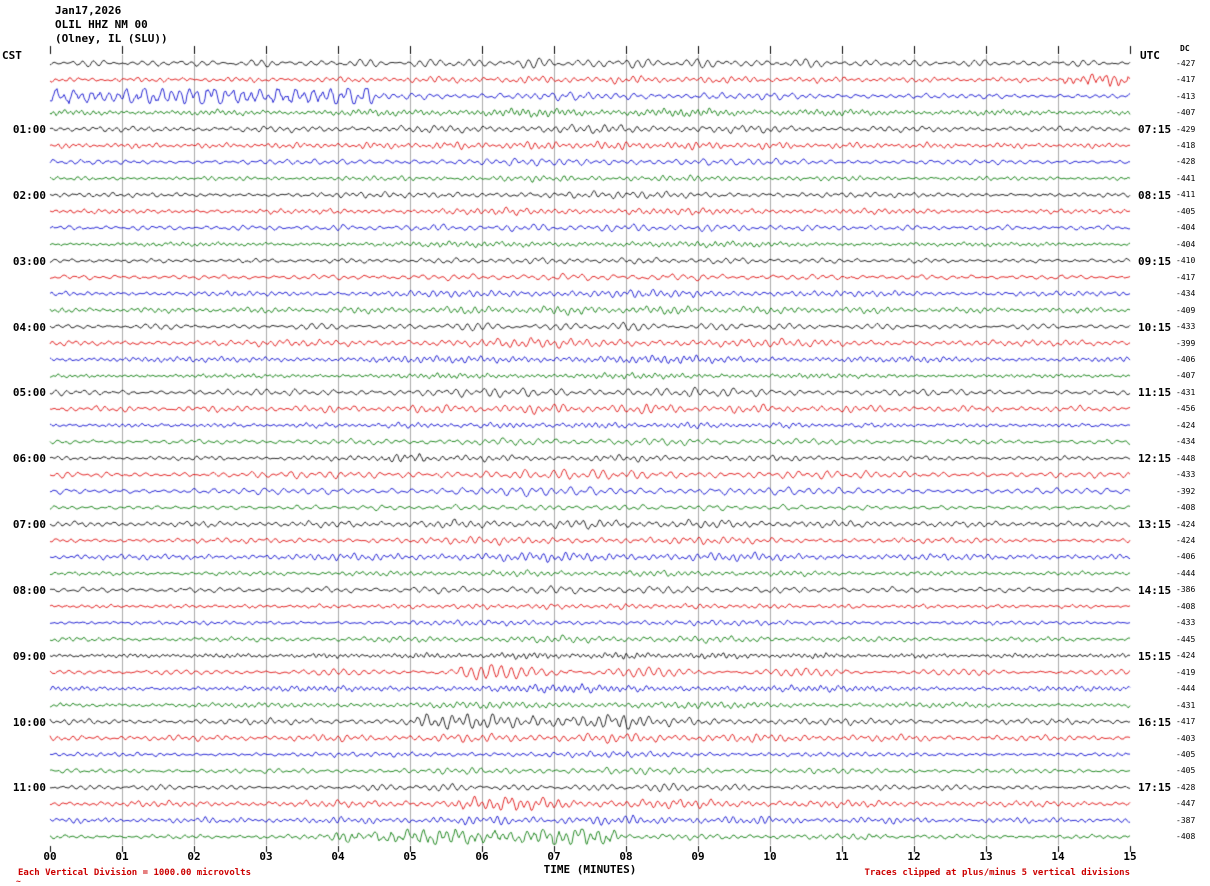 This screenshot has width=1210, height=886. What do you see at coordinates (1186, 590) in the screenshot?
I see `dc-value: -386` at bounding box center [1186, 590].